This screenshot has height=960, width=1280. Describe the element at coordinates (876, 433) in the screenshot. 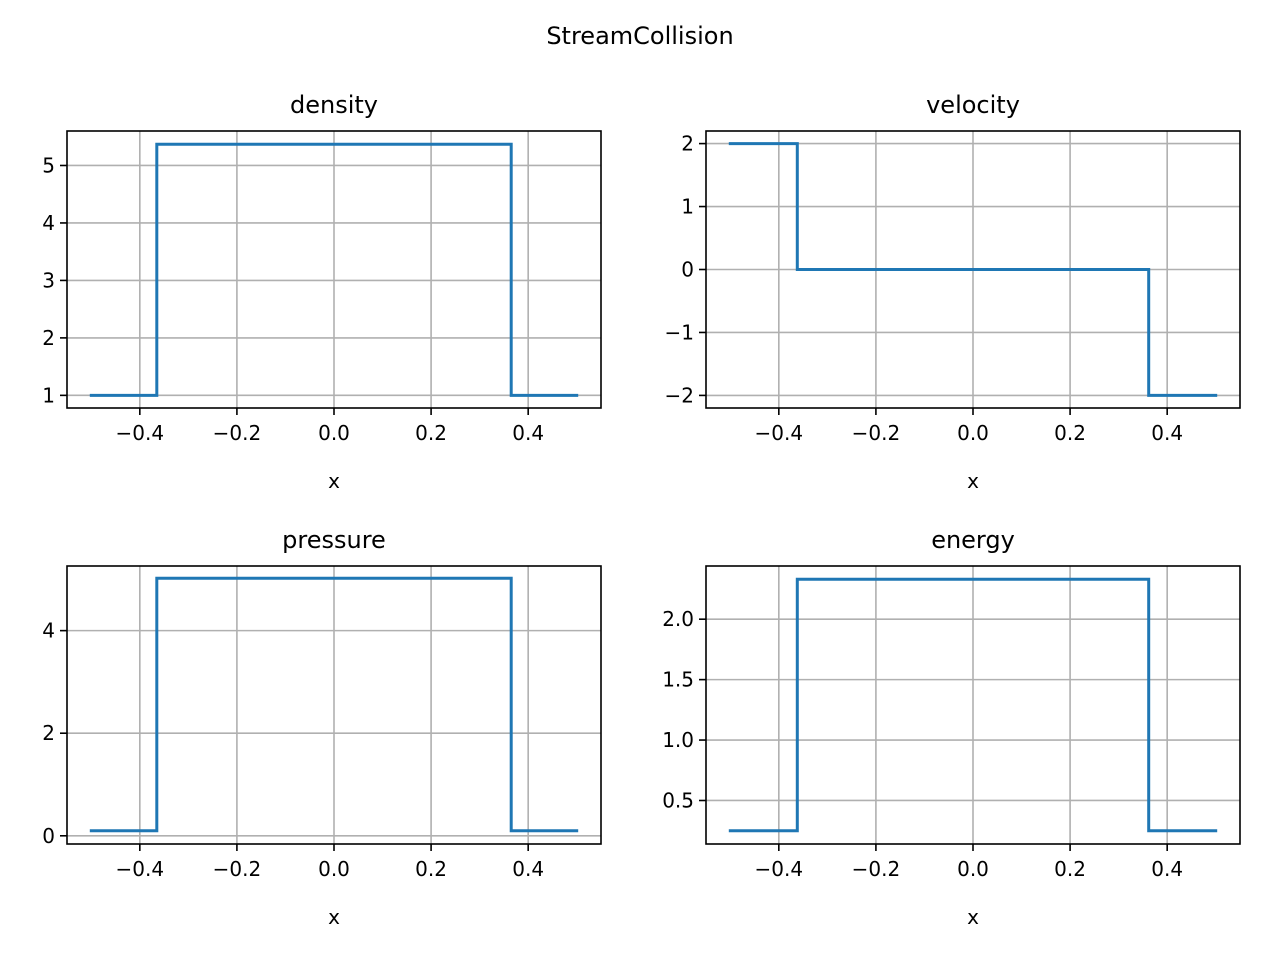

I see `velocity-xtick-label-1: −0.2` at that location.